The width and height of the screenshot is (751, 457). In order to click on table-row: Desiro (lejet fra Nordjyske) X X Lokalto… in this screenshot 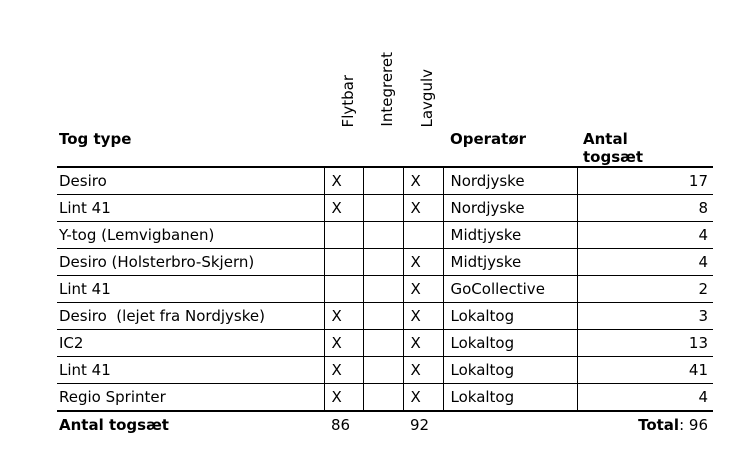, I will do `click(385, 316)`.